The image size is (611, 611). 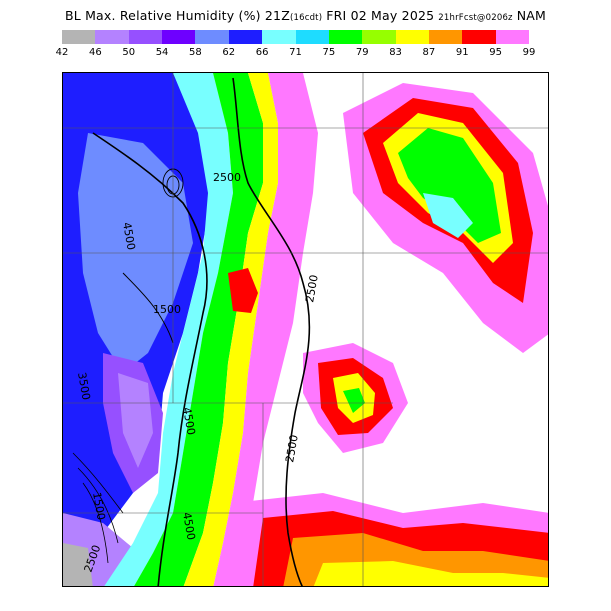 I want to click on legend-tick-label: 58, so click(x=195, y=52).